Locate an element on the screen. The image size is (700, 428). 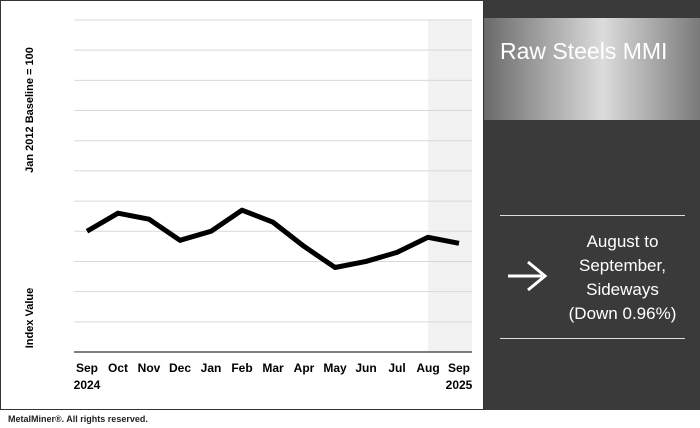
x-tick-label: Mar is located at coordinates (273, 368).